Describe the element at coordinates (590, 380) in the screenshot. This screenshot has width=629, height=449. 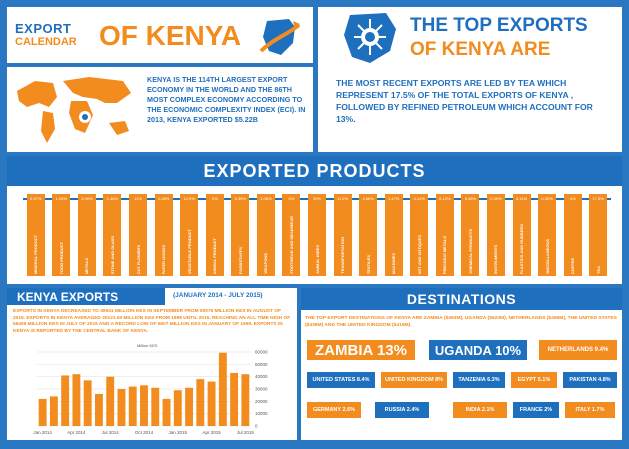
I see `destination-box: PAKISTAN 4.8%` at that location.